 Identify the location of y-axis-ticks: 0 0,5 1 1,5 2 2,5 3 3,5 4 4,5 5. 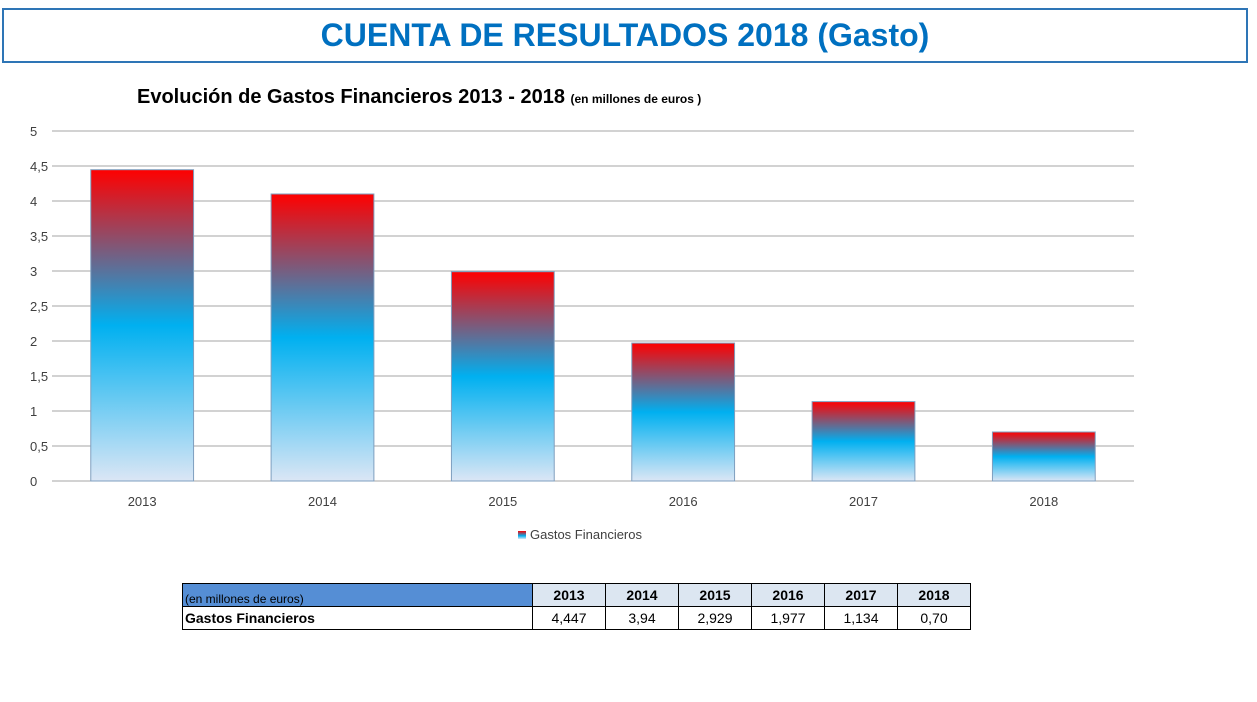
(39, 306).